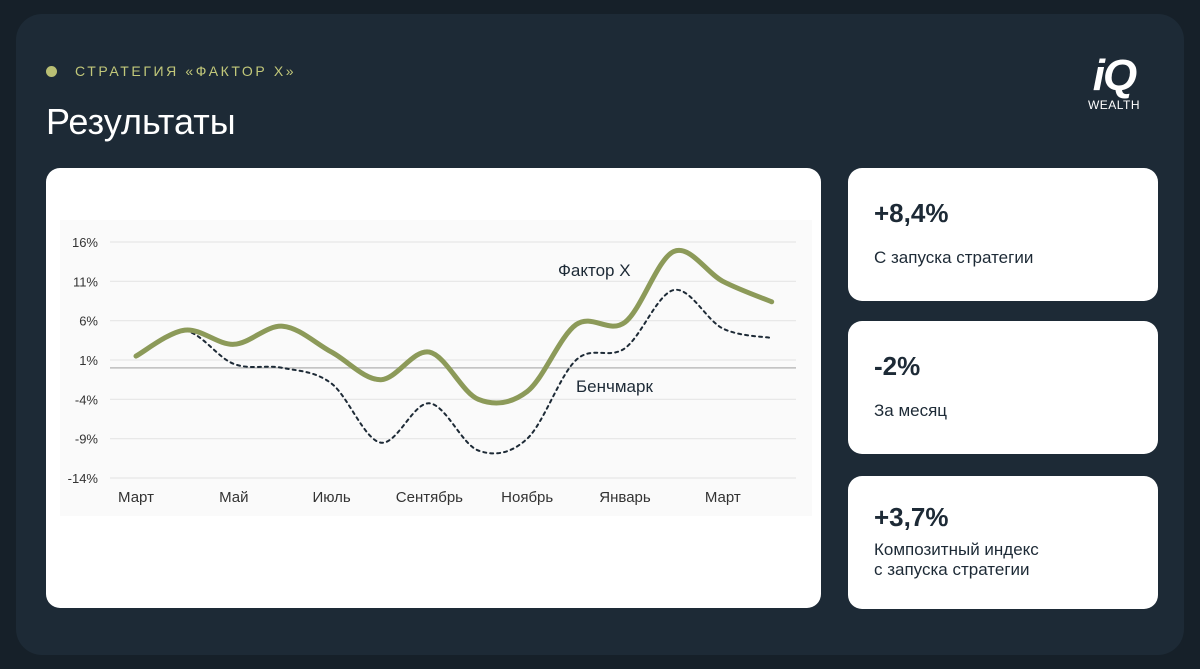  What do you see at coordinates (911, 517) in the screenshot?
I see `stat-value-composite: +3,7%` at bounding box center [911, 517].